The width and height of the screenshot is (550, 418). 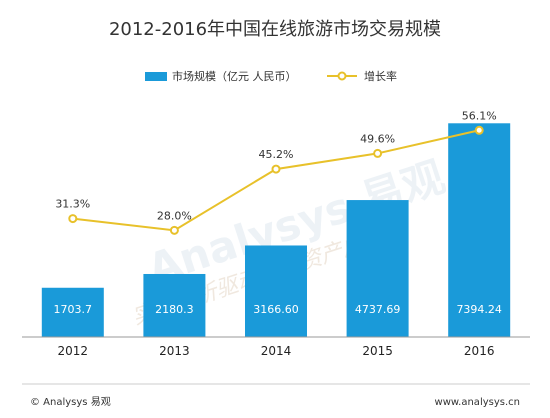 I want to click on legend: 市场规模（亿元 人民币） 增长率, so click(x=271, y=76).